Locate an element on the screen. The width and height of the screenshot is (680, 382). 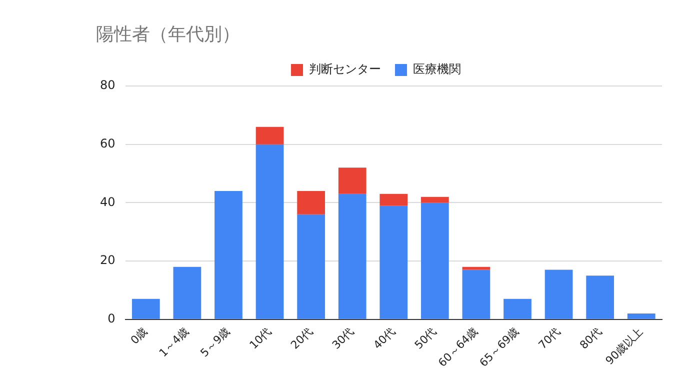
x-tick-label: 10代 is located at coordinates (260, 338).